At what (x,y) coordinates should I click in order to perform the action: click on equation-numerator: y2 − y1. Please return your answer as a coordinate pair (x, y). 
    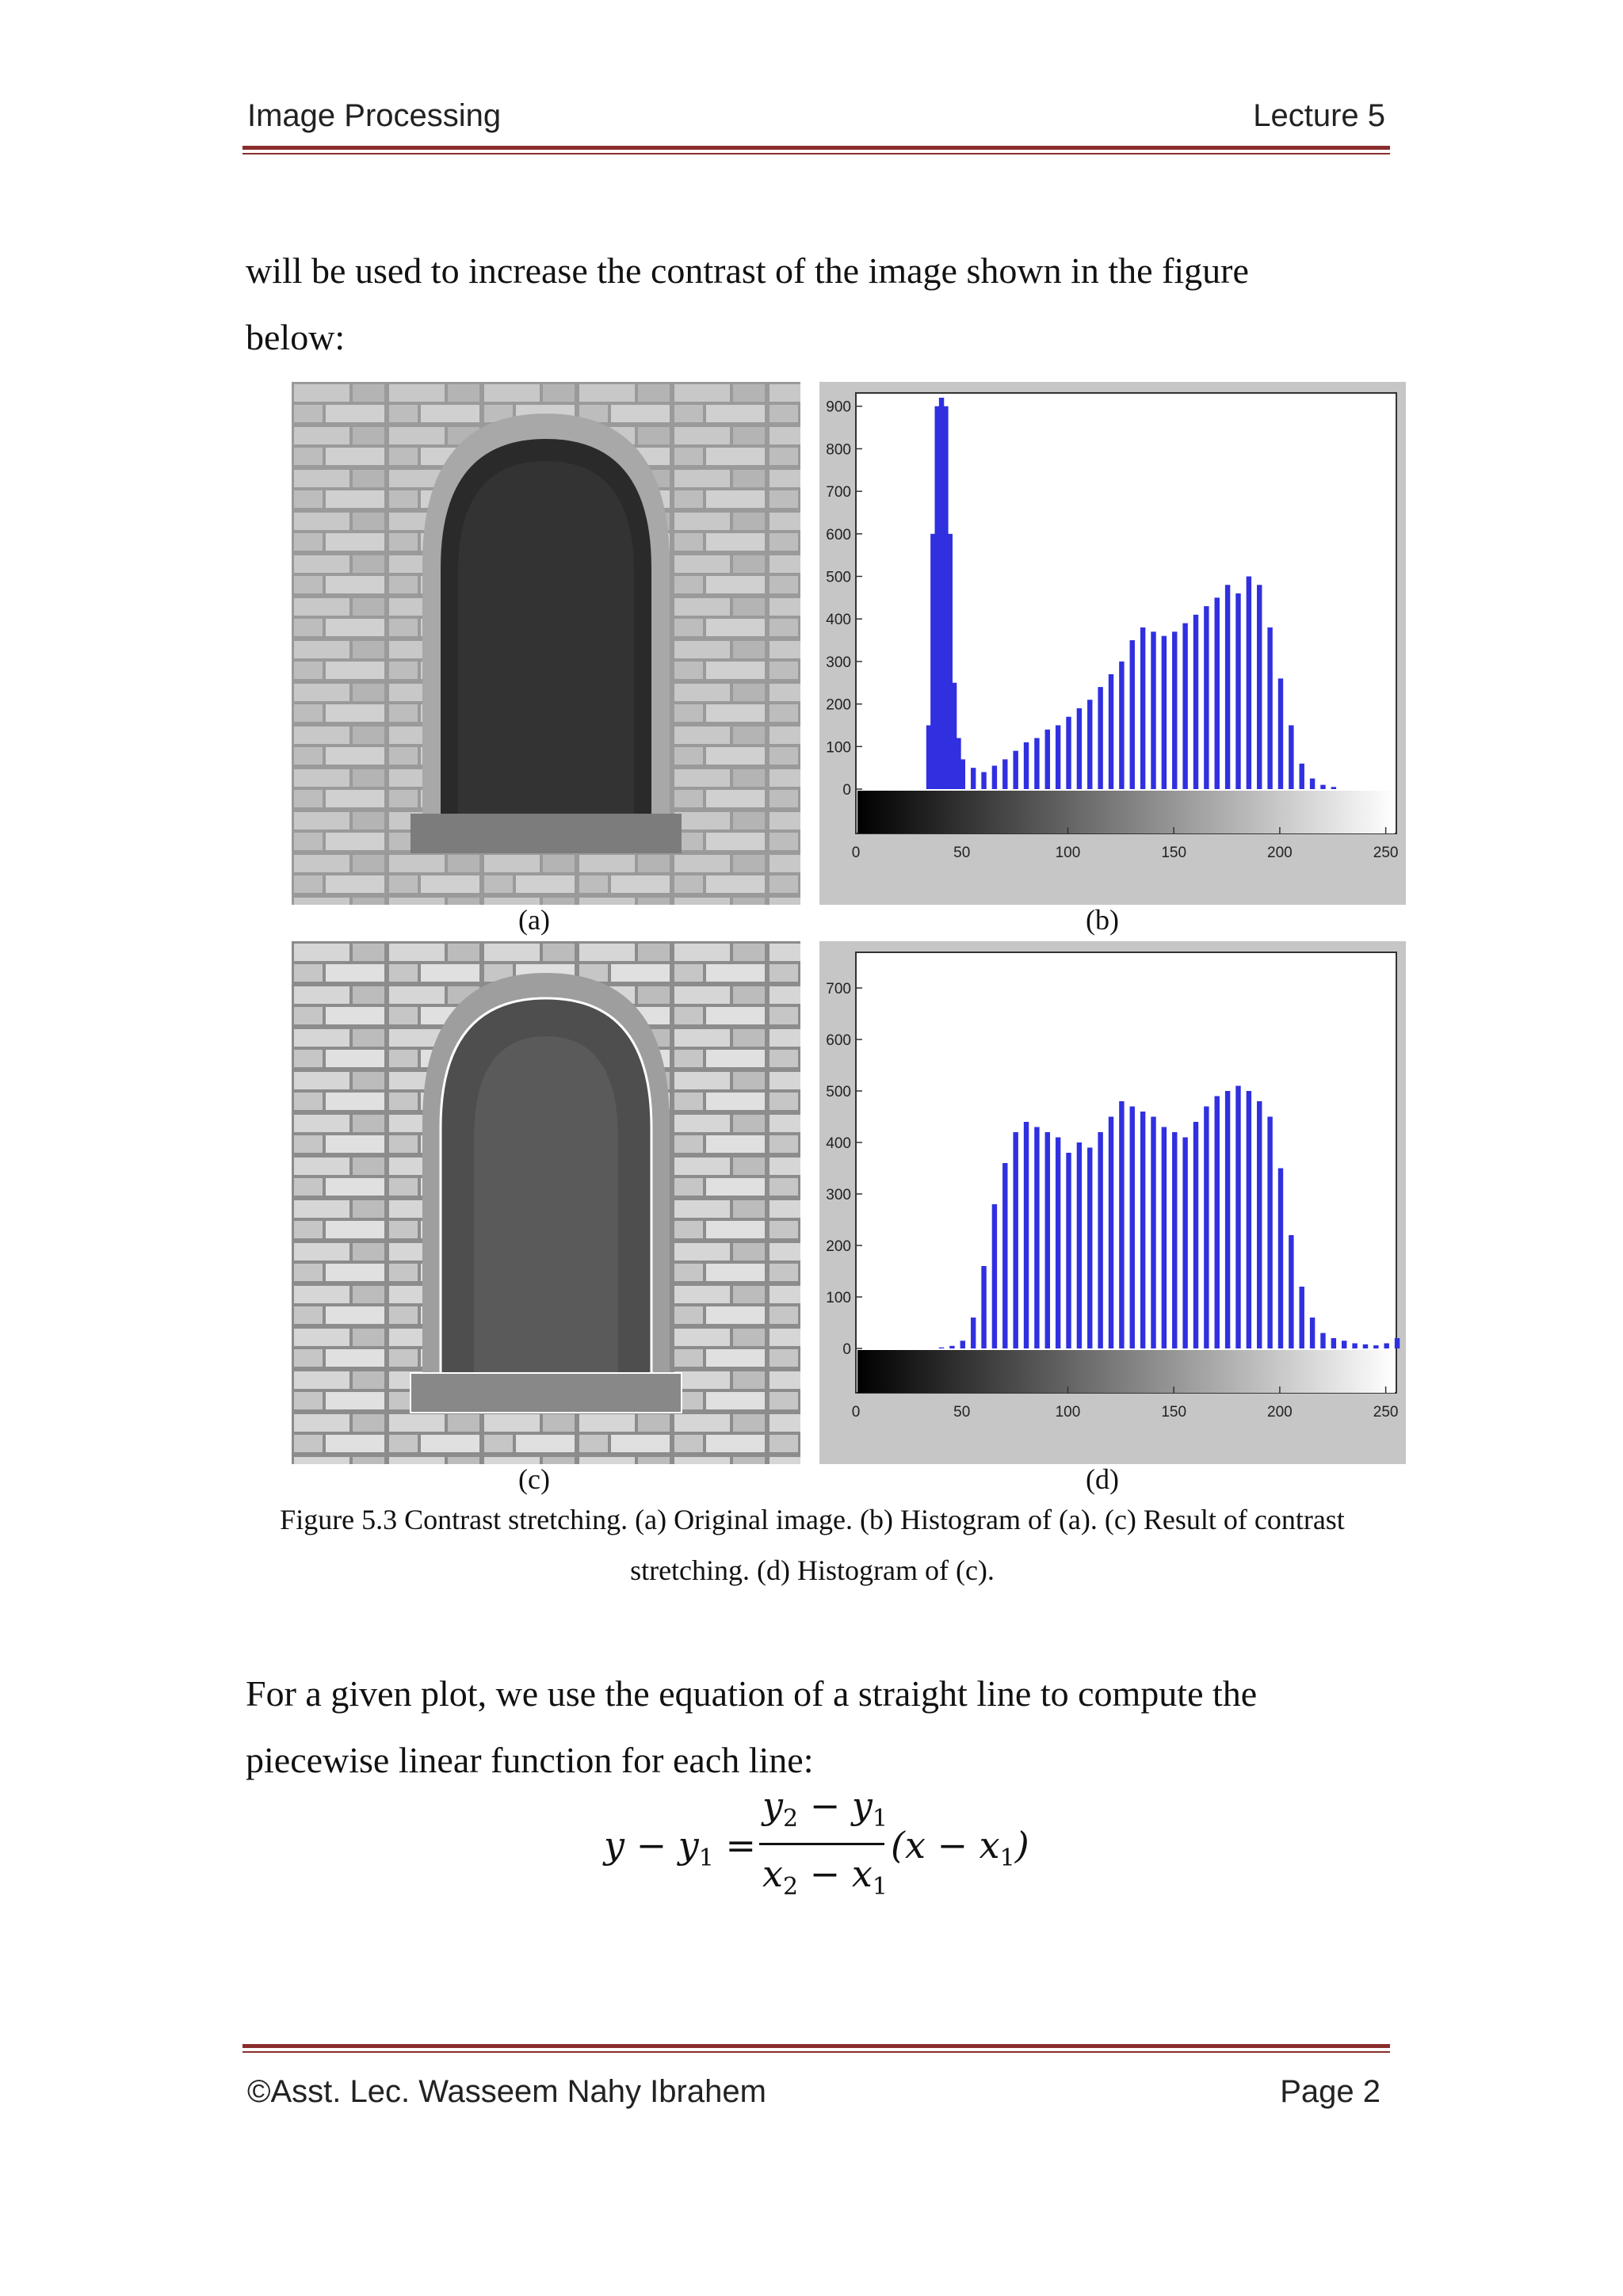
    Looking at the image, I should click on (825, 1808).